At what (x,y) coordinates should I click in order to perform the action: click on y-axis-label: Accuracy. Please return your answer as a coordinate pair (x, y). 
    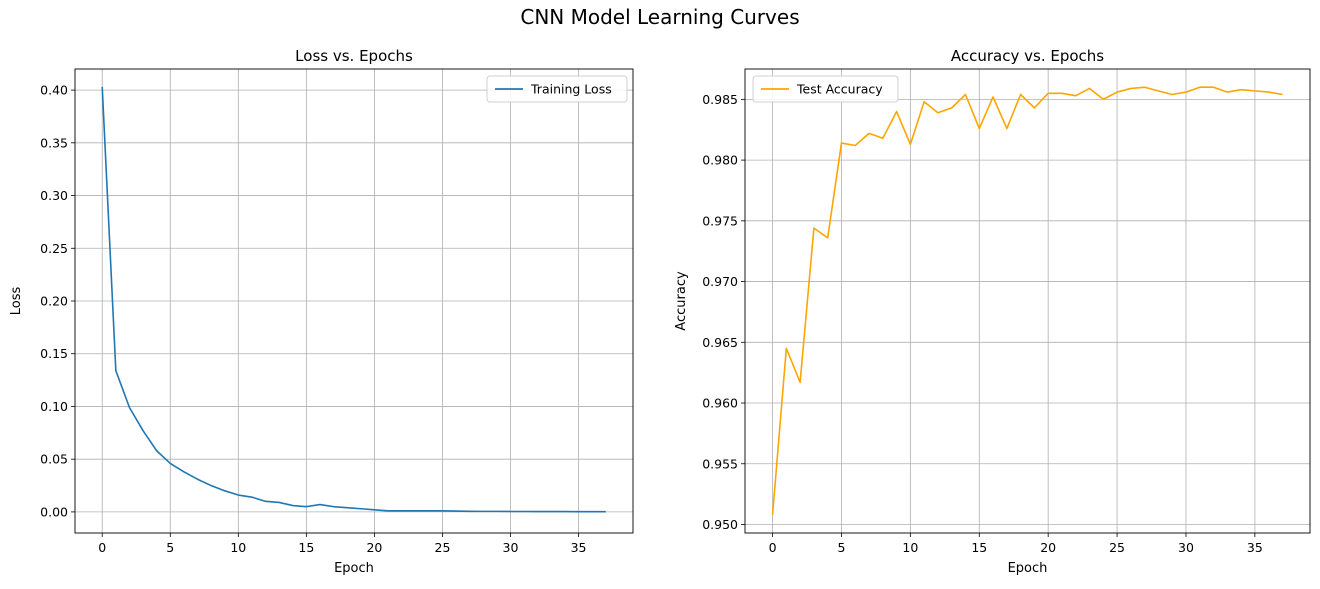
    Looking at the image, I should click on (681, 301).